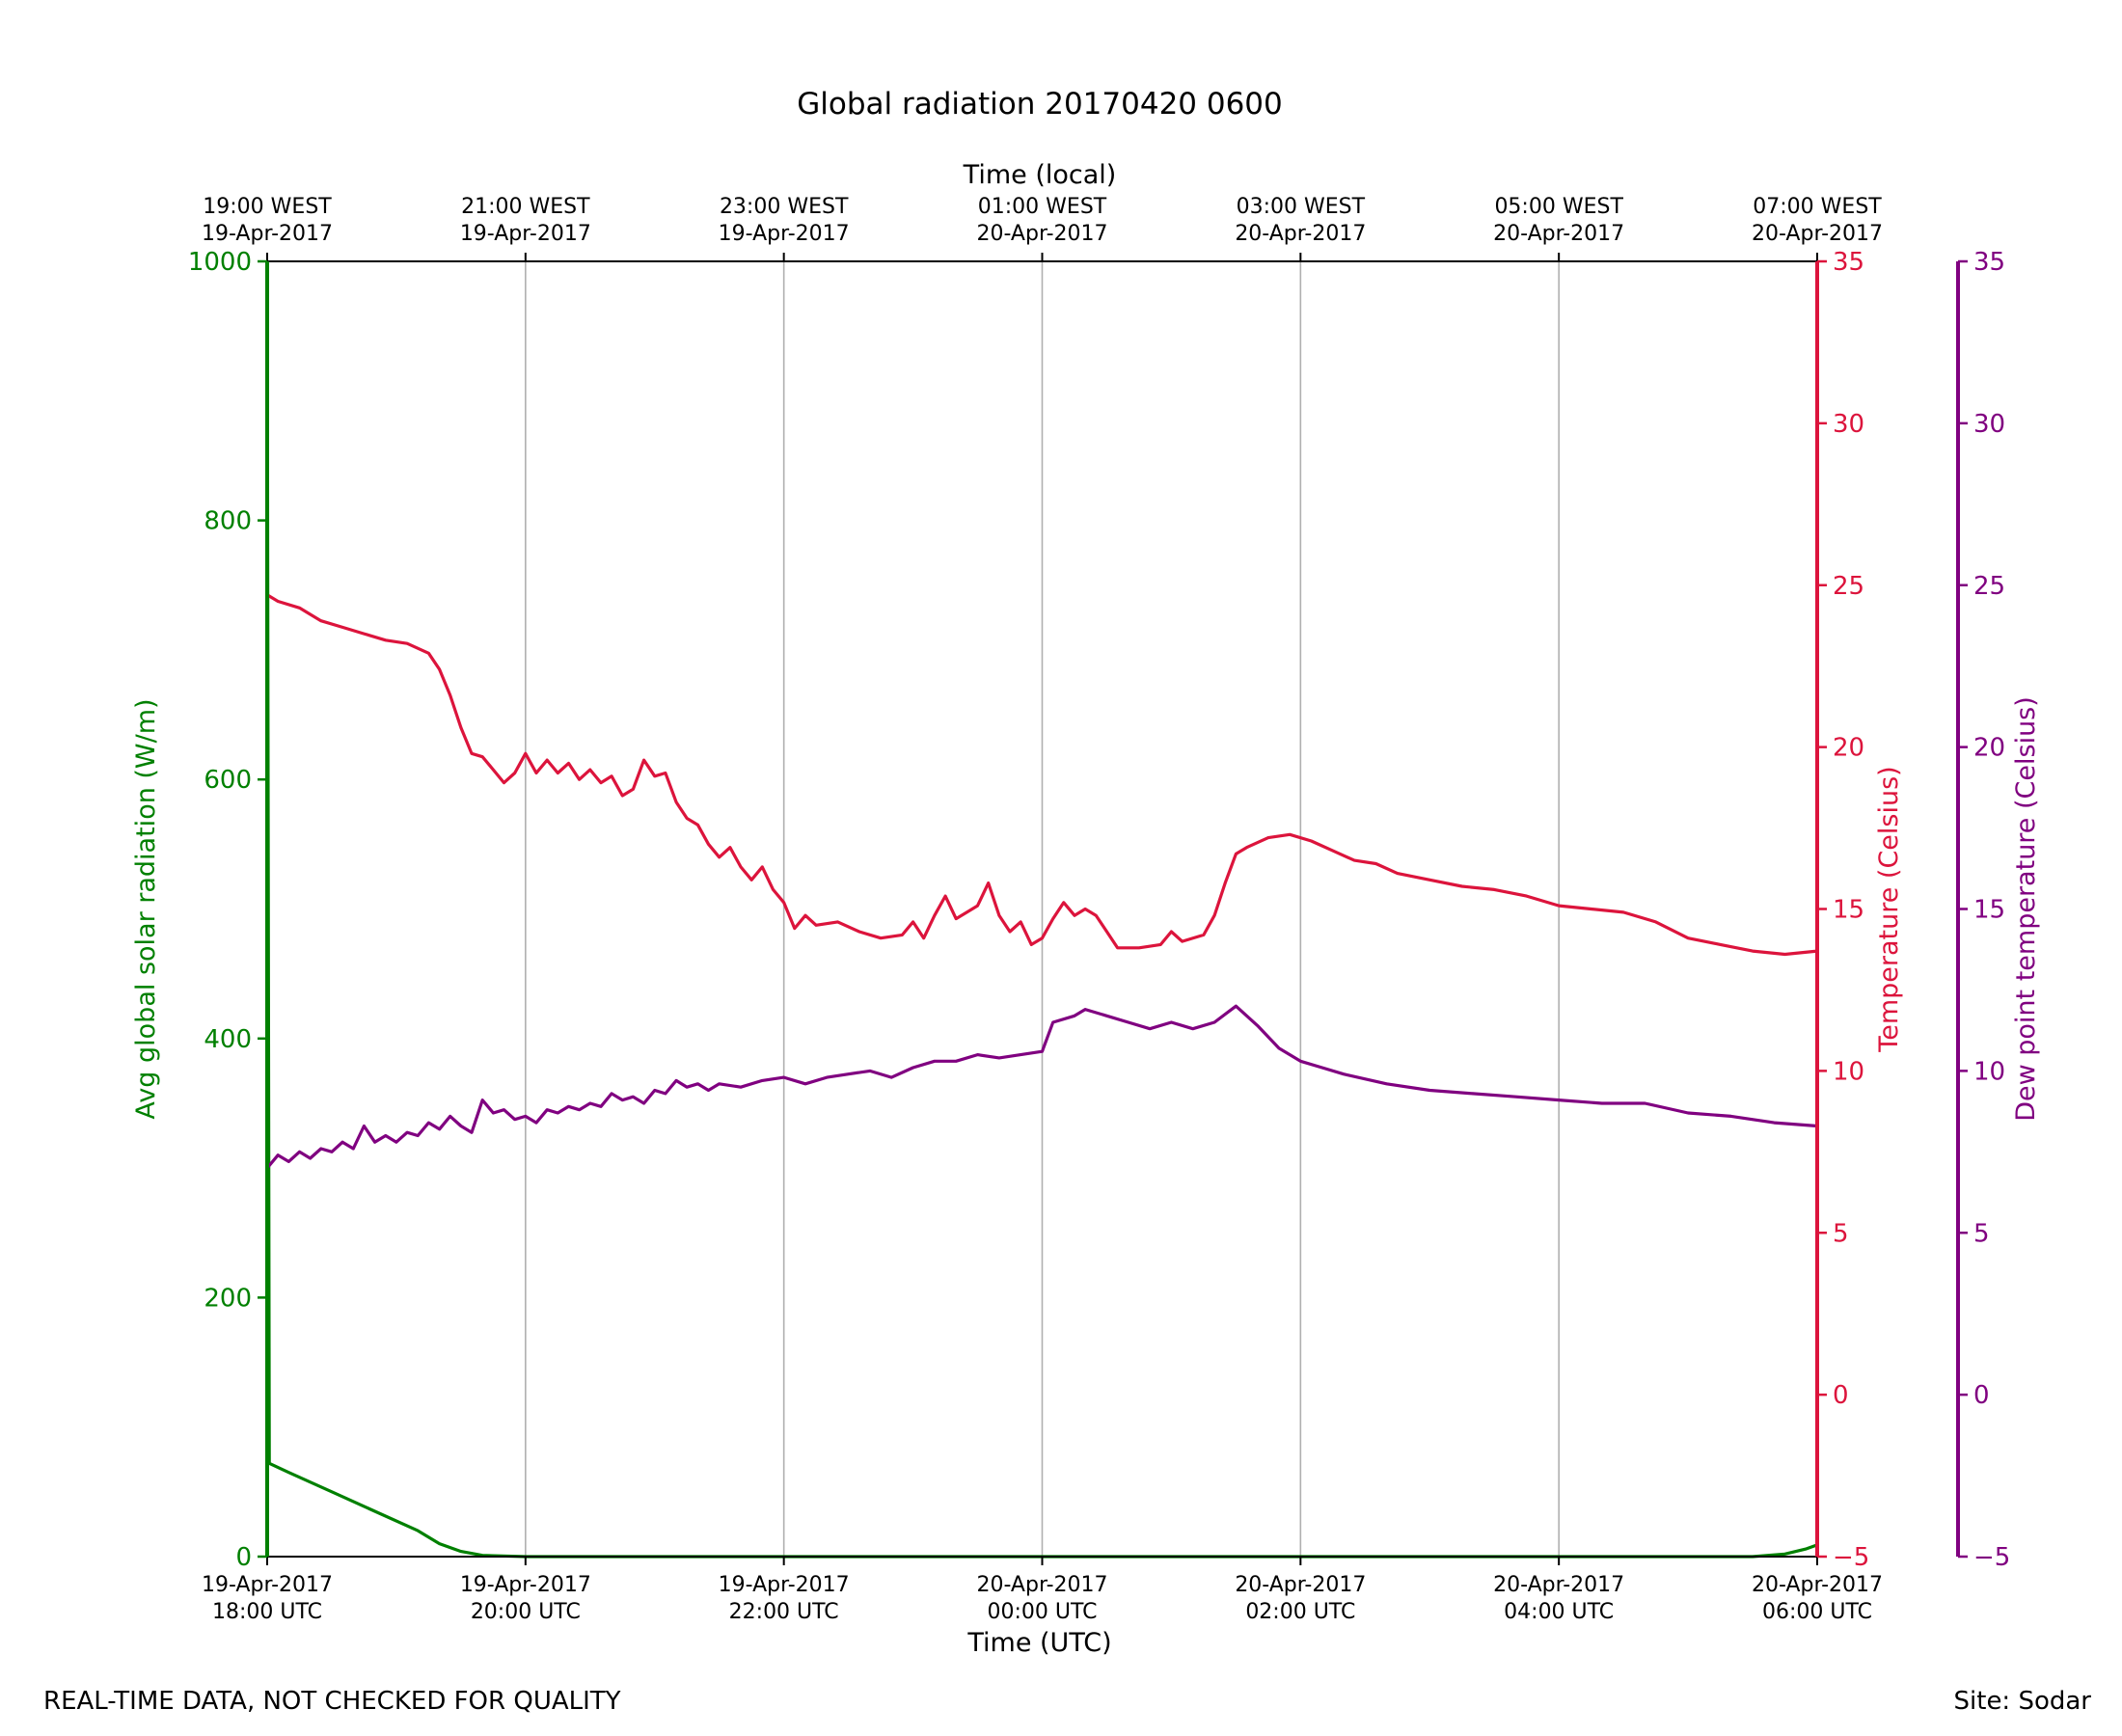 This screenshot has height=1736, width=2122. What do you see at coordinates (1559, 221) in the screenshot?
I see `x2-tick-label: 05:00 WEST 20-Apr-2017` at bounding box center [1559, 221].